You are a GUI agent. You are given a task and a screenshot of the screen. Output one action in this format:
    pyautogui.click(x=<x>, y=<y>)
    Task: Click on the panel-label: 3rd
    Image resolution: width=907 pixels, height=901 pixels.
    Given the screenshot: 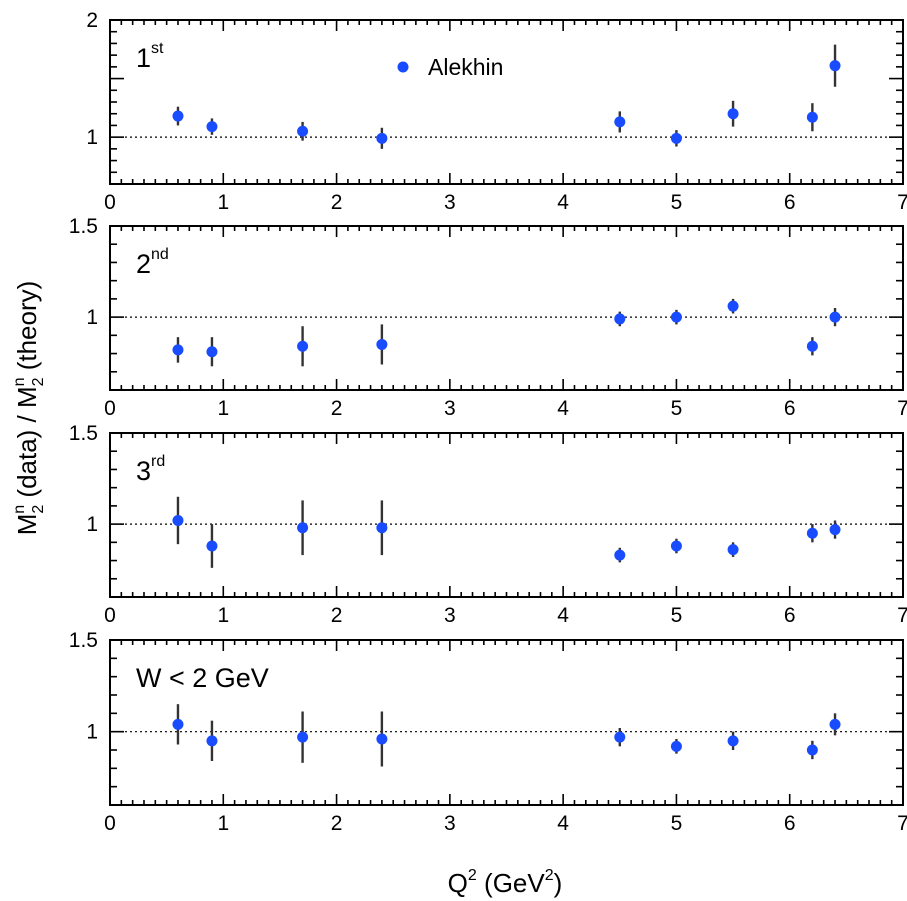 What is the action you would take?
    pyautogui.click(x=150, y=469)
    